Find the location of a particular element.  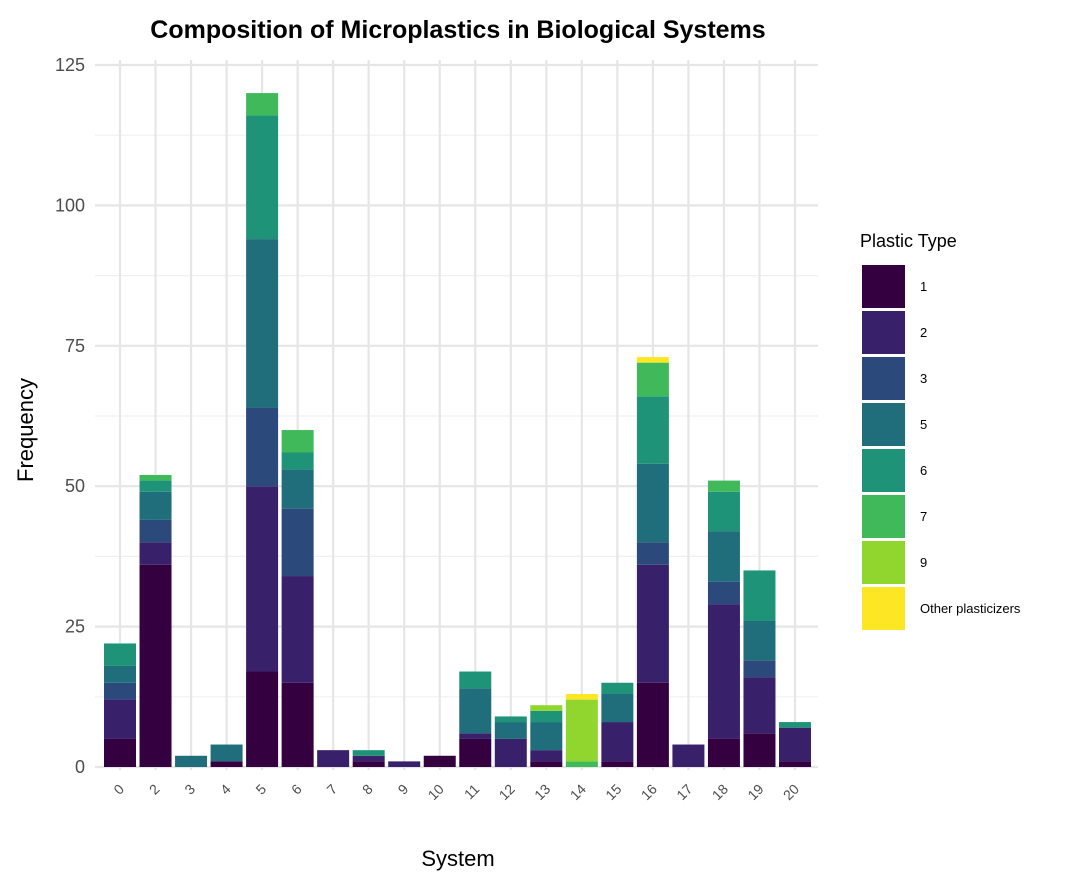

x-tick-label: 12 is located at coordinates (507, 792).